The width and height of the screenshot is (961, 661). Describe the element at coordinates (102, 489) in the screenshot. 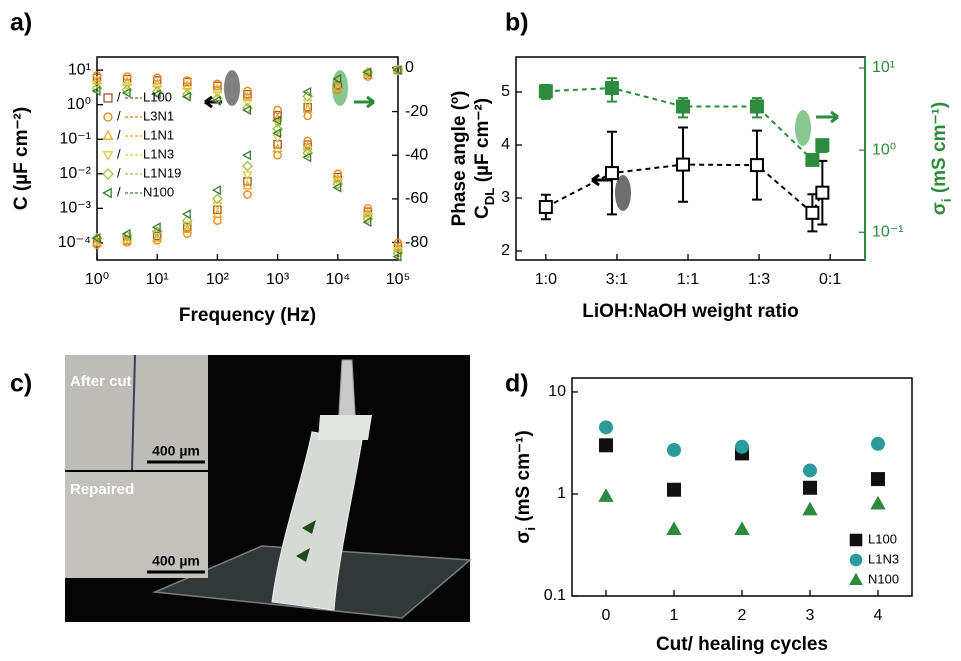

I see `inset-label: Repaired` at that location.